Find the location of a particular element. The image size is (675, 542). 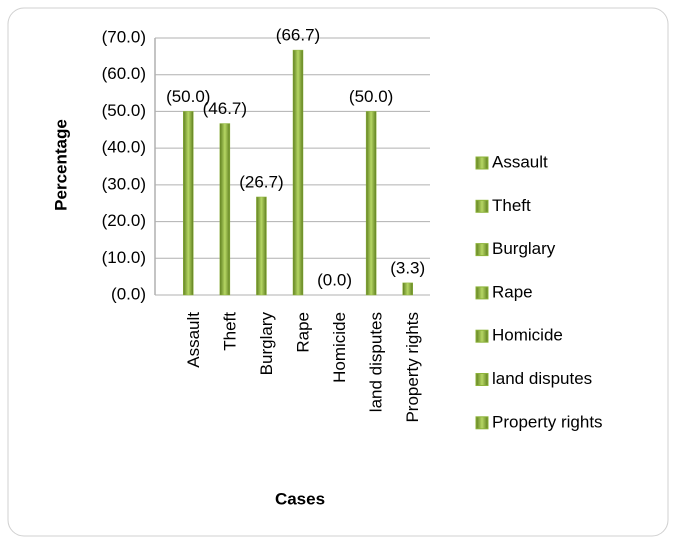

x-tick-label: Assault is located at coordinates (193, 340).